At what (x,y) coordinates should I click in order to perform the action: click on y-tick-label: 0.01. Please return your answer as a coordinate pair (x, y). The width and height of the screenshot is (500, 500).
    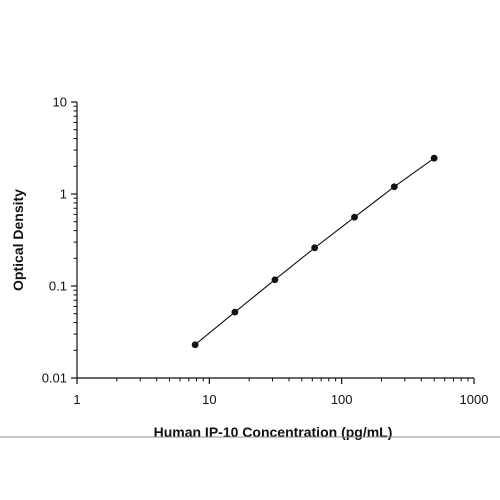
    Looking at the image, I should click on (54, 378).